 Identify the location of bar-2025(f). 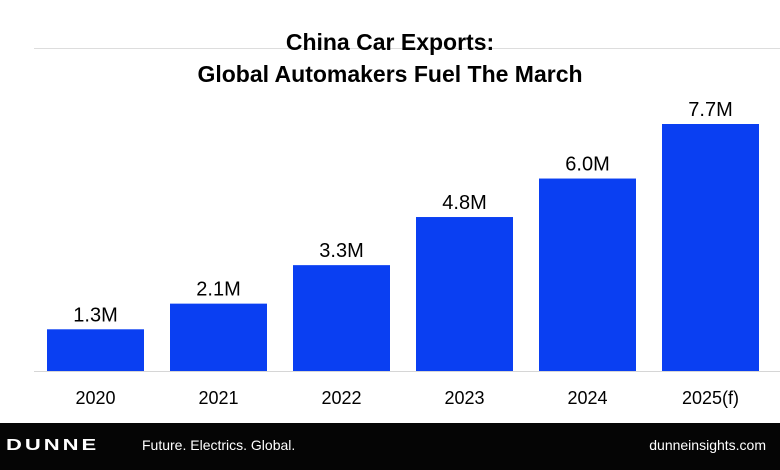
(710, 247).